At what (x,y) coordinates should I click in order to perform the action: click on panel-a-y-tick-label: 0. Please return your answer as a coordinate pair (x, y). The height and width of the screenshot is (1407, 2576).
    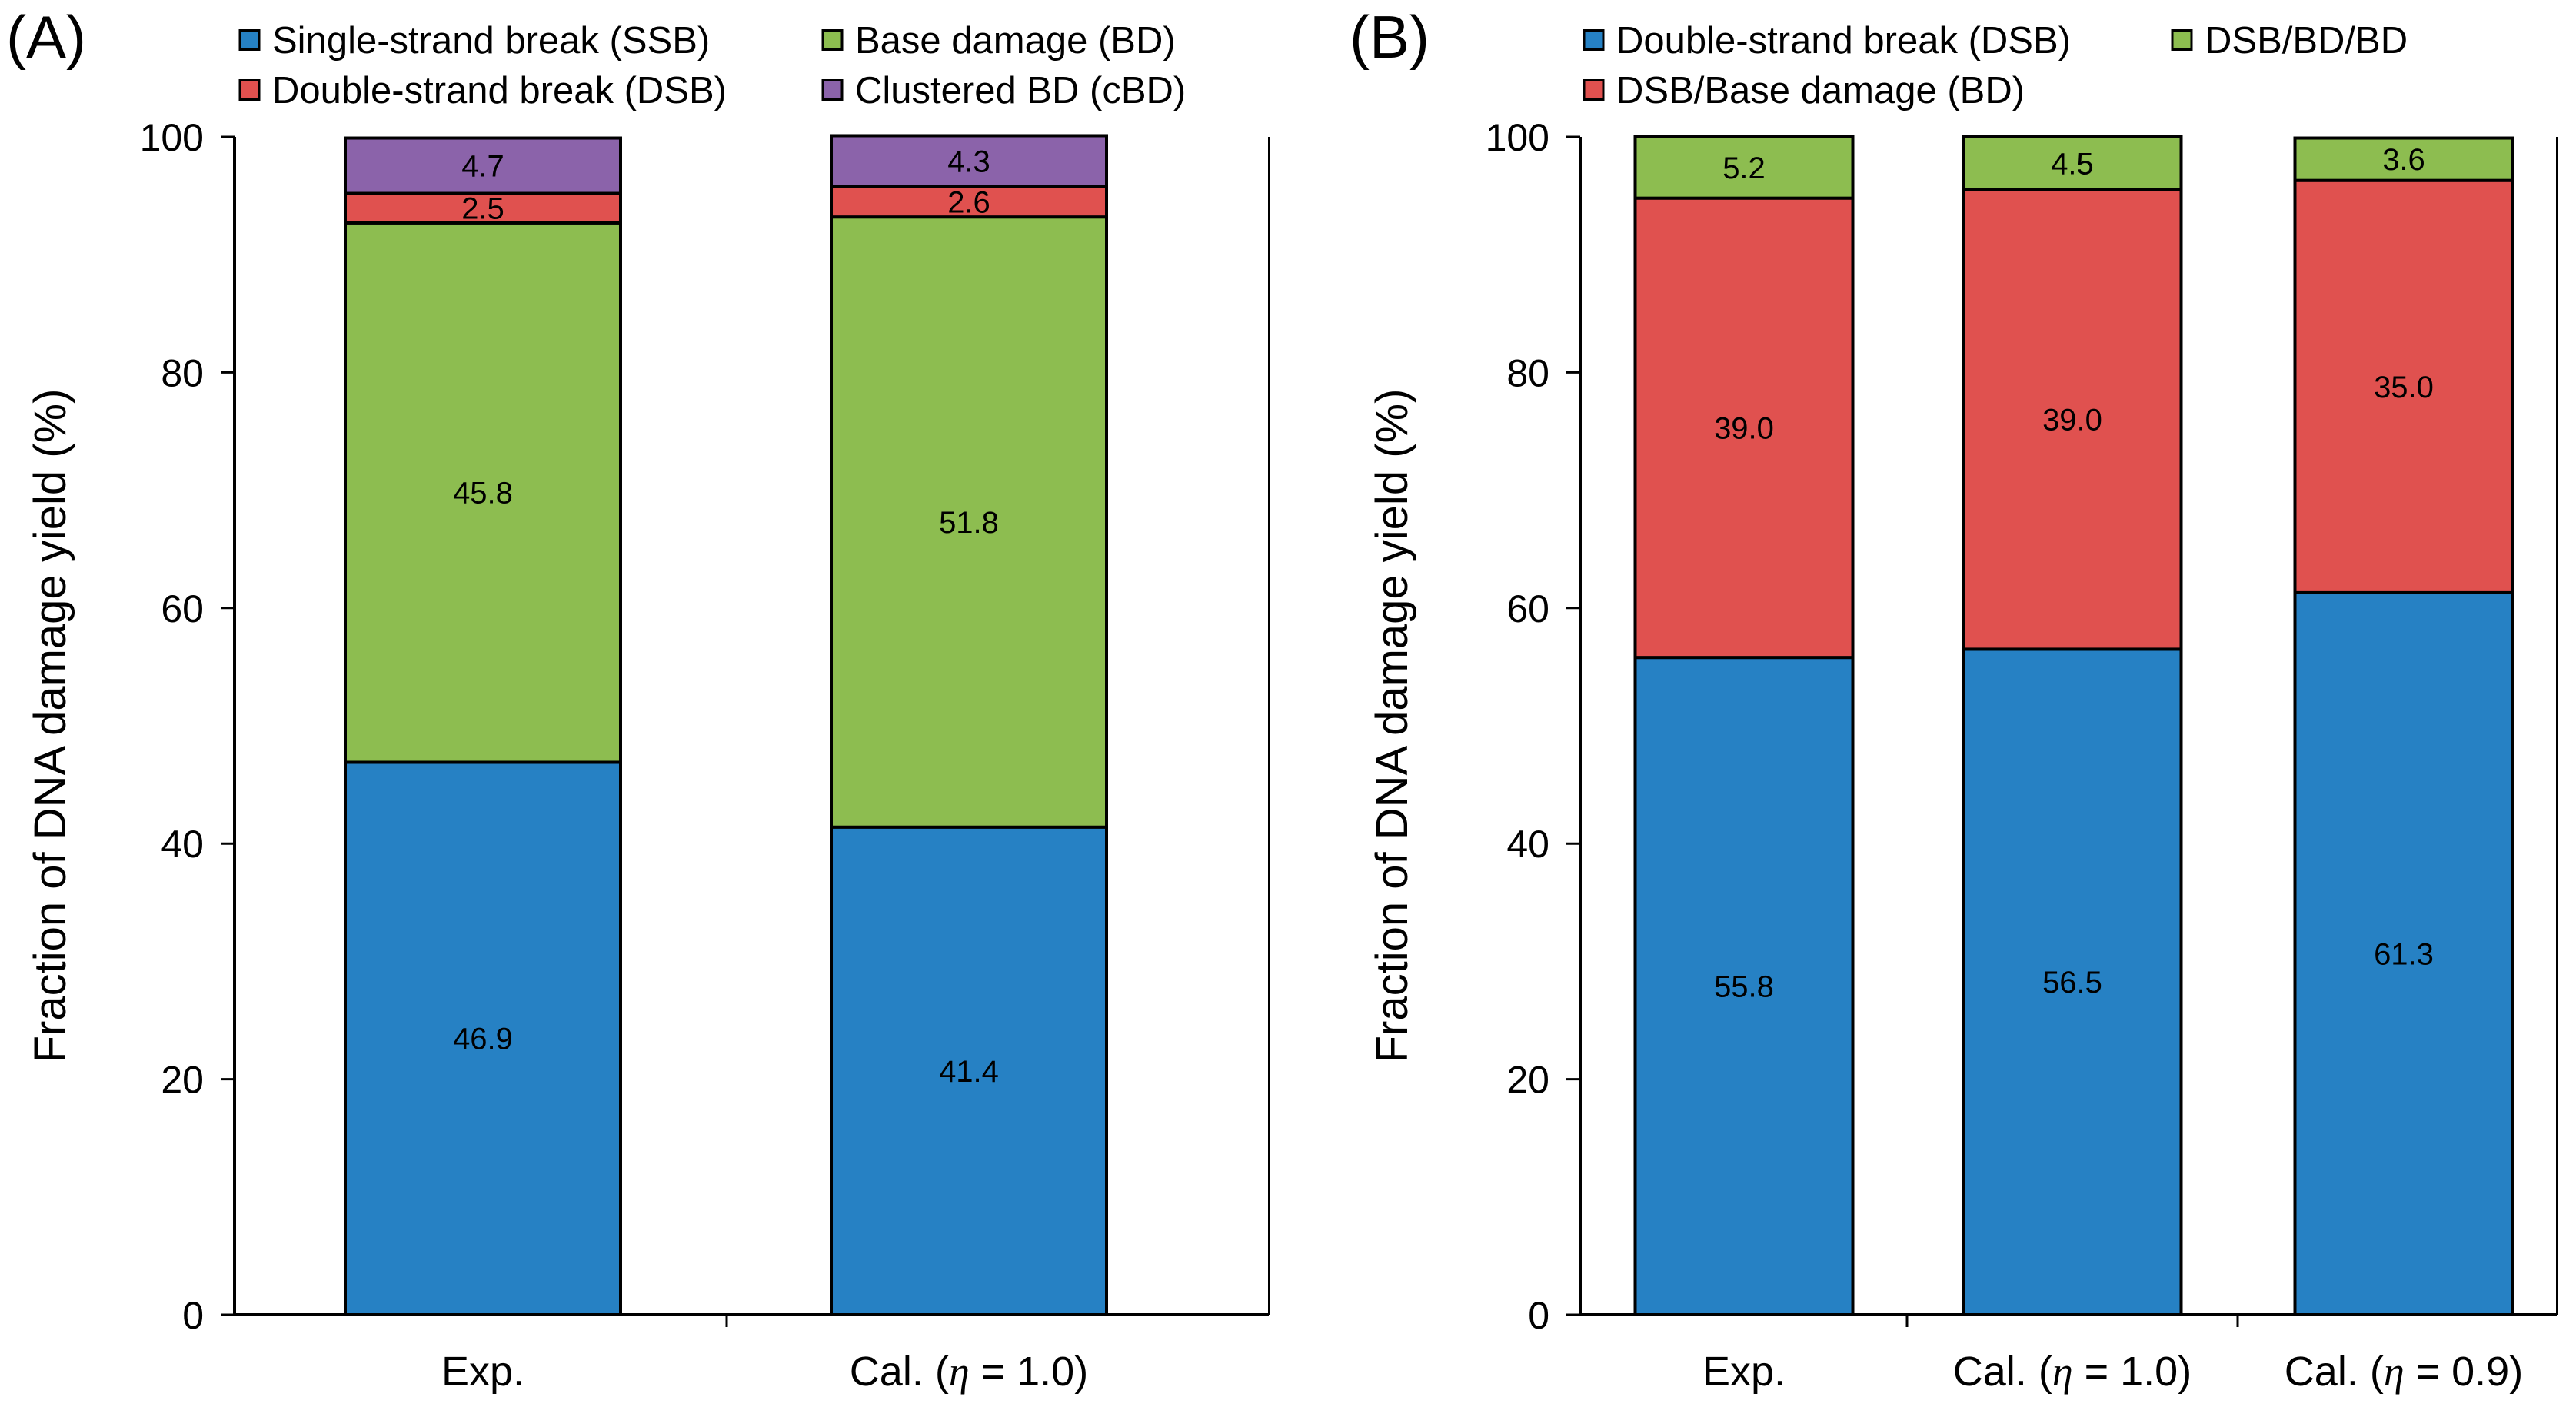
    Looking at the image, I should click on (193, 1315).